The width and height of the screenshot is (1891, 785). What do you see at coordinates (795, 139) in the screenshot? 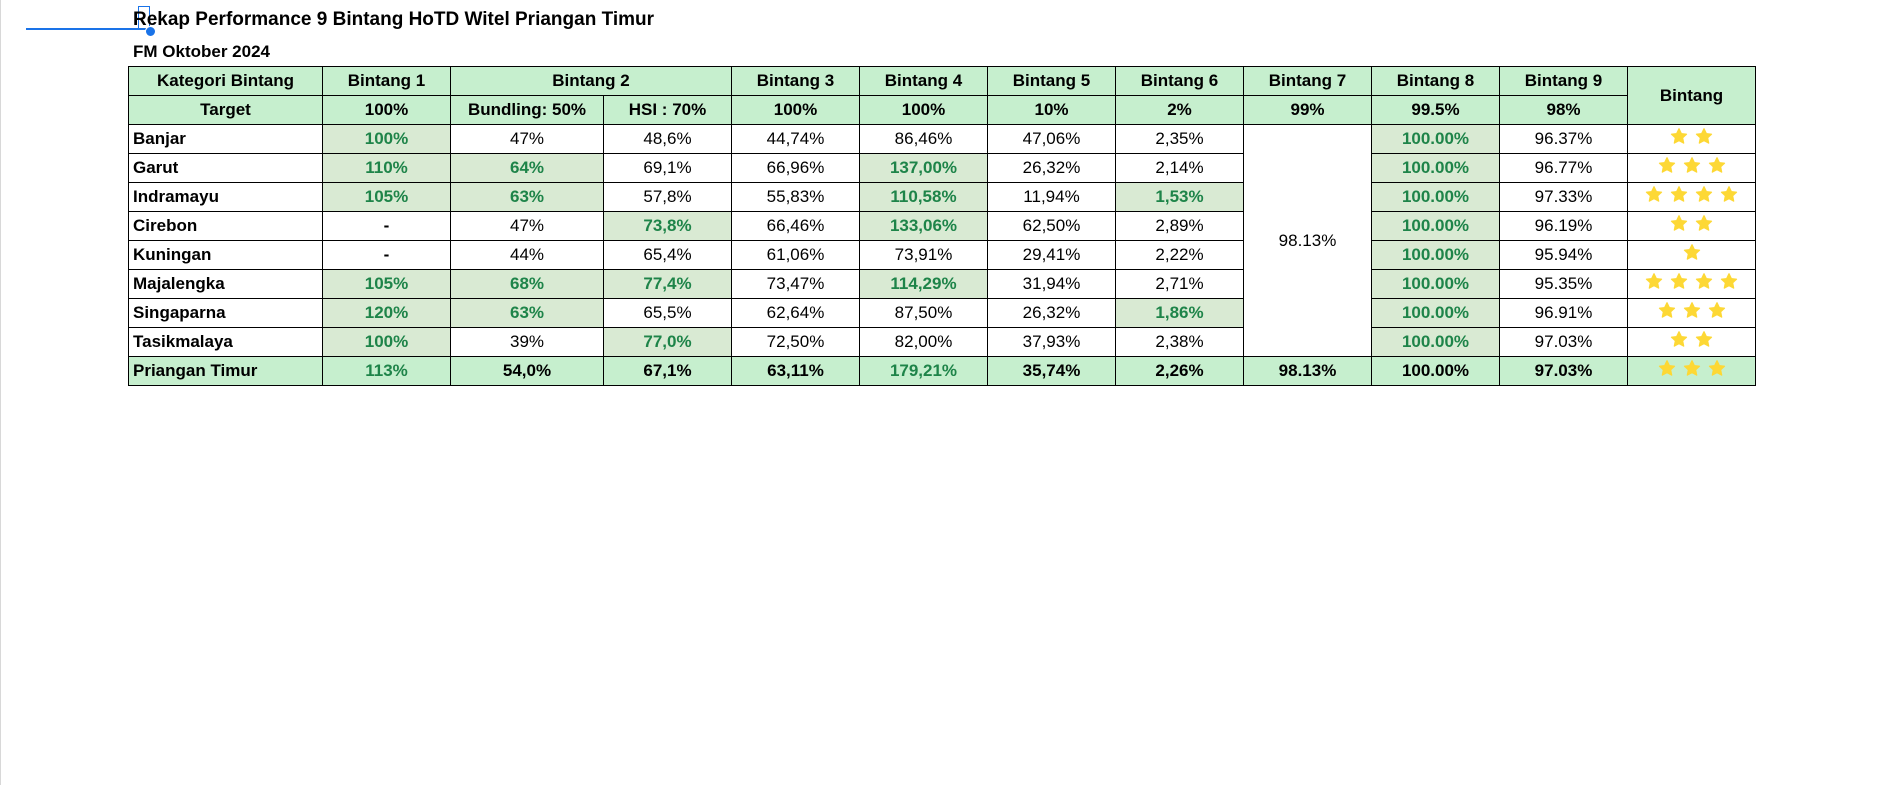
I see `cell-bintang-3: 44,74%` at bounding box center [795, 139].